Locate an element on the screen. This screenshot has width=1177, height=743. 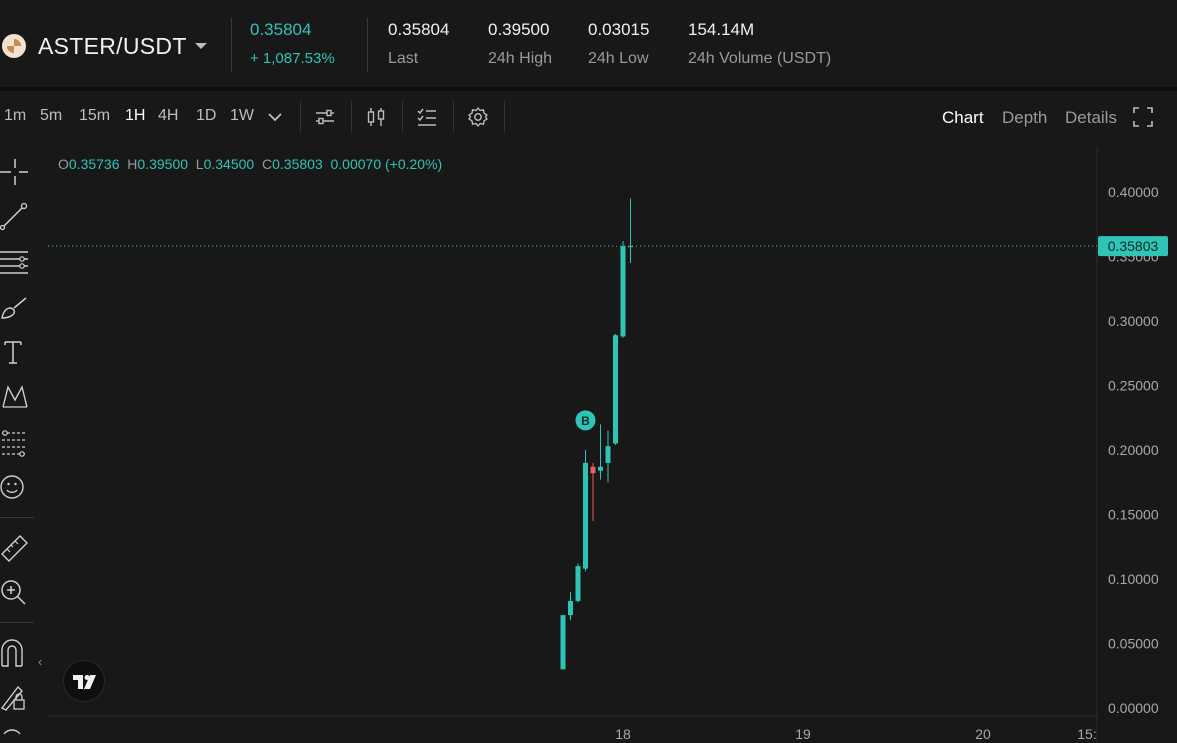
ohlc-change: 0.00070 (+0.20%) is located at coordinates (386, 164).